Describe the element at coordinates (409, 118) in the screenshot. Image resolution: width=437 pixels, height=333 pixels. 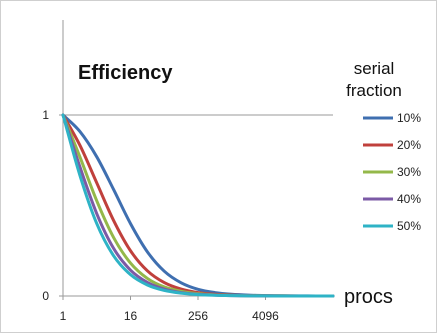
I see `legend-label-10pct: 10%` at that location.